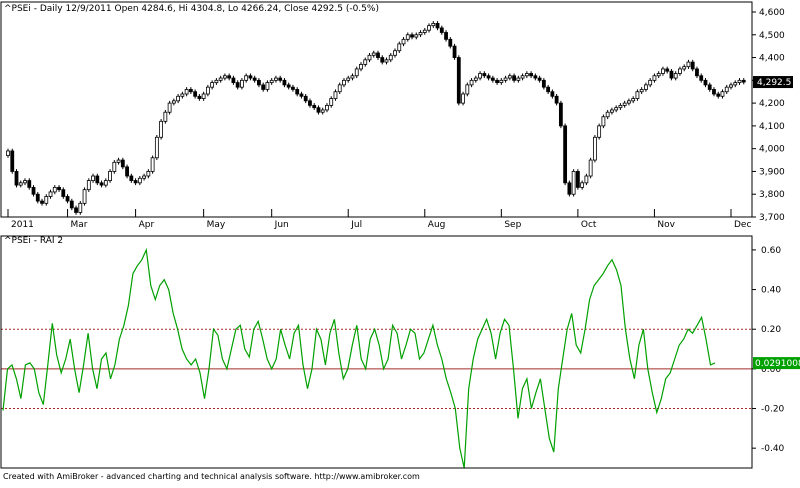 This screenshot has width=800, height=488. I want to click on last-osc-badge, so click(776, 363).